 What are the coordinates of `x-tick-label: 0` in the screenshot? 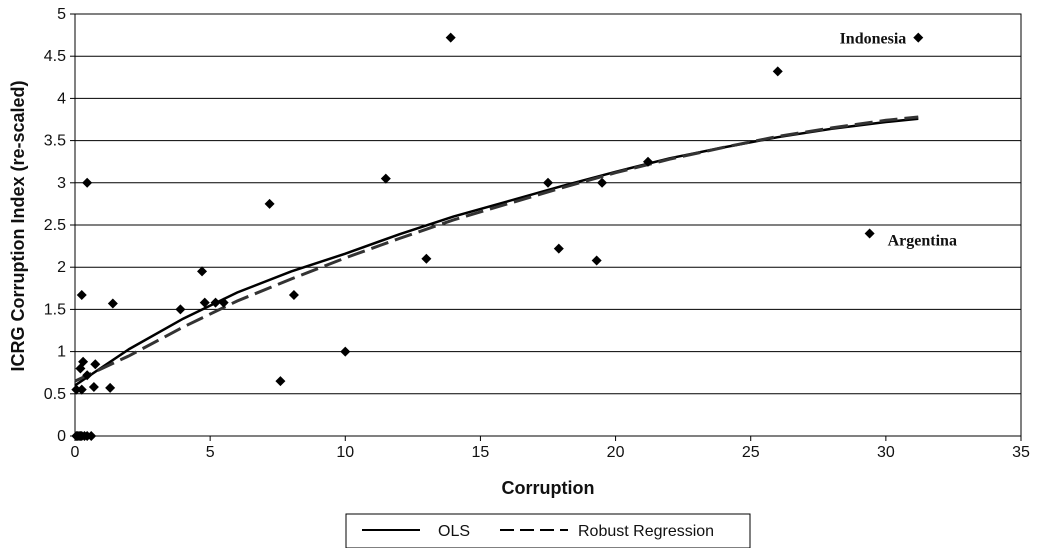 It's located at (75, 452).